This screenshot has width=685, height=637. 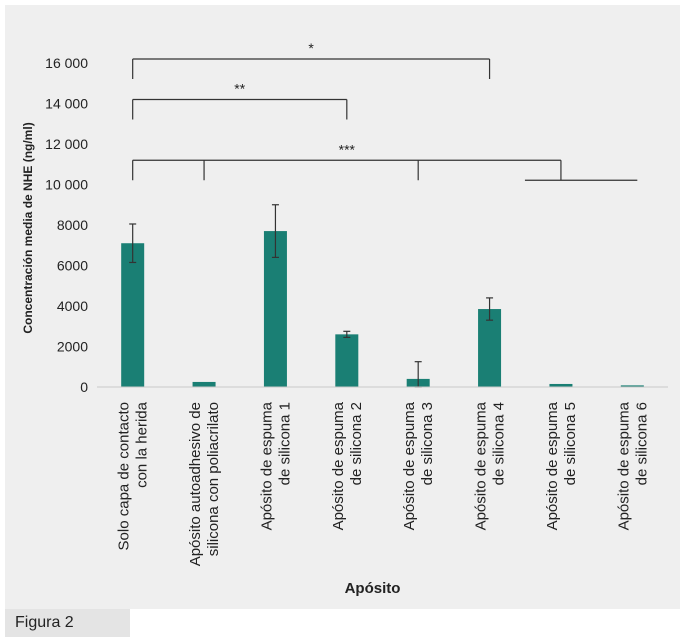 What do you see at coordinates (347, 149) in the screenshot?
I see `significance-label: ***` at bounding box center [347, 149].